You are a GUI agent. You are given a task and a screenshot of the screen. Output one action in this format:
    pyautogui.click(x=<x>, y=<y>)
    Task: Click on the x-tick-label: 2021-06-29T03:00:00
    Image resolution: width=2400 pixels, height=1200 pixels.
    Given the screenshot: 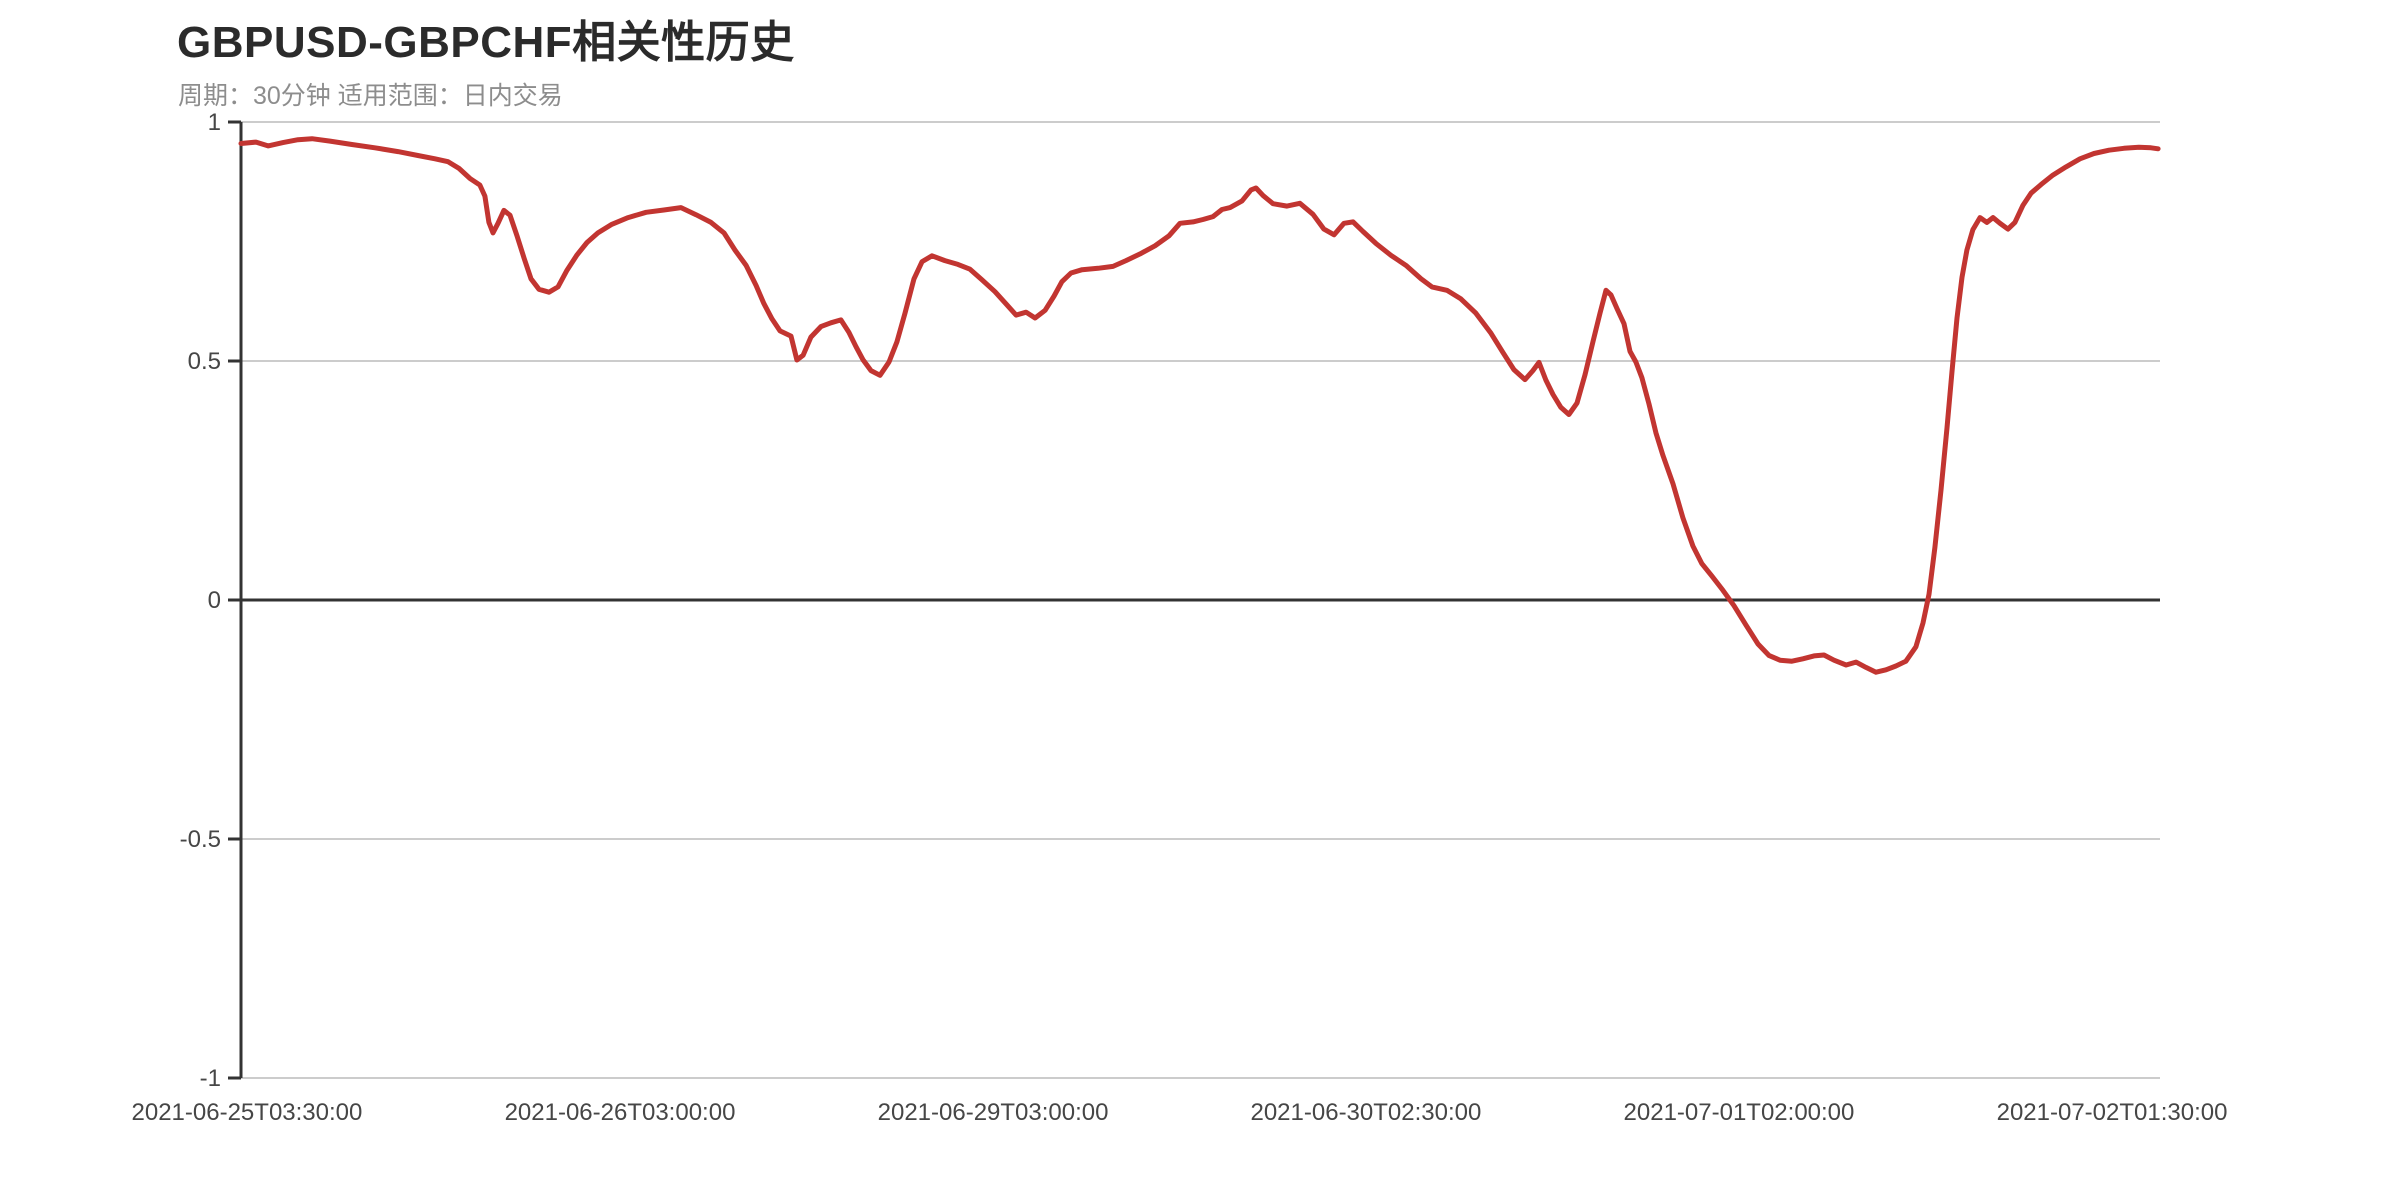 What is the action you would take?
    pyautogui.click(x=993, y=1112)
    